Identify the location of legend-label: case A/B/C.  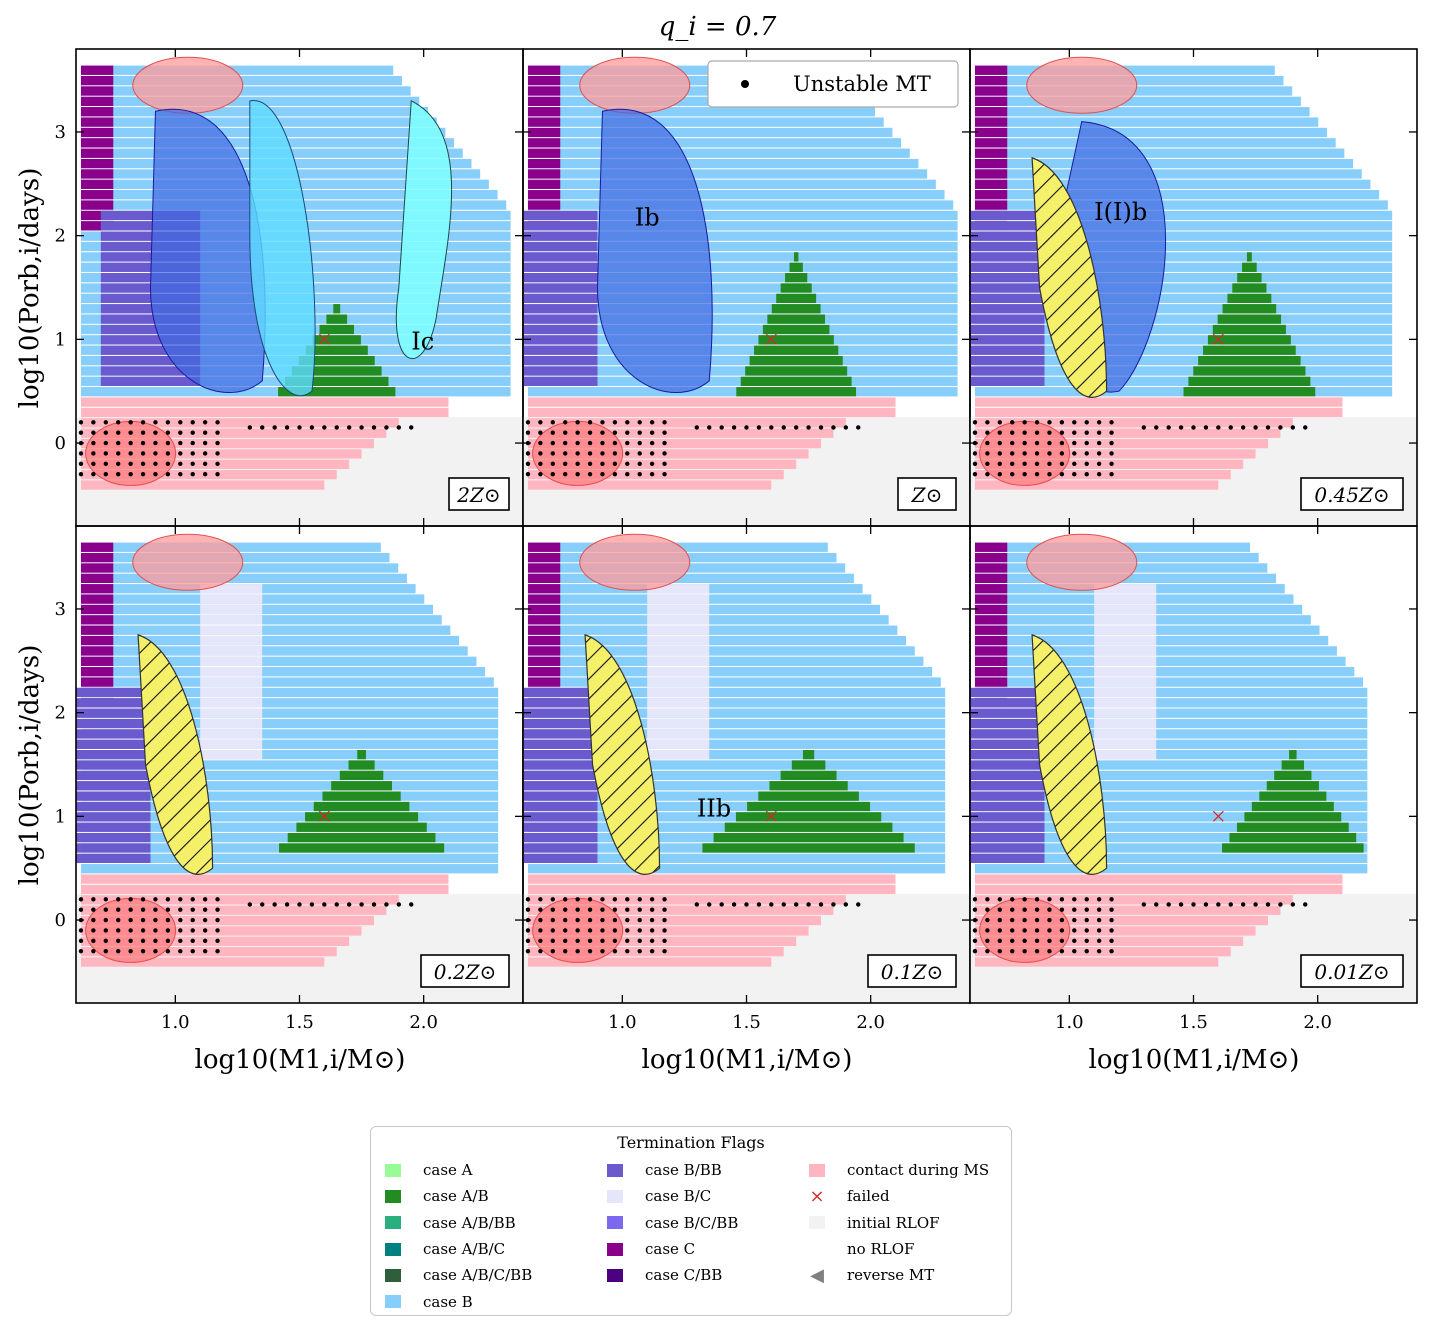
(464, 1249).